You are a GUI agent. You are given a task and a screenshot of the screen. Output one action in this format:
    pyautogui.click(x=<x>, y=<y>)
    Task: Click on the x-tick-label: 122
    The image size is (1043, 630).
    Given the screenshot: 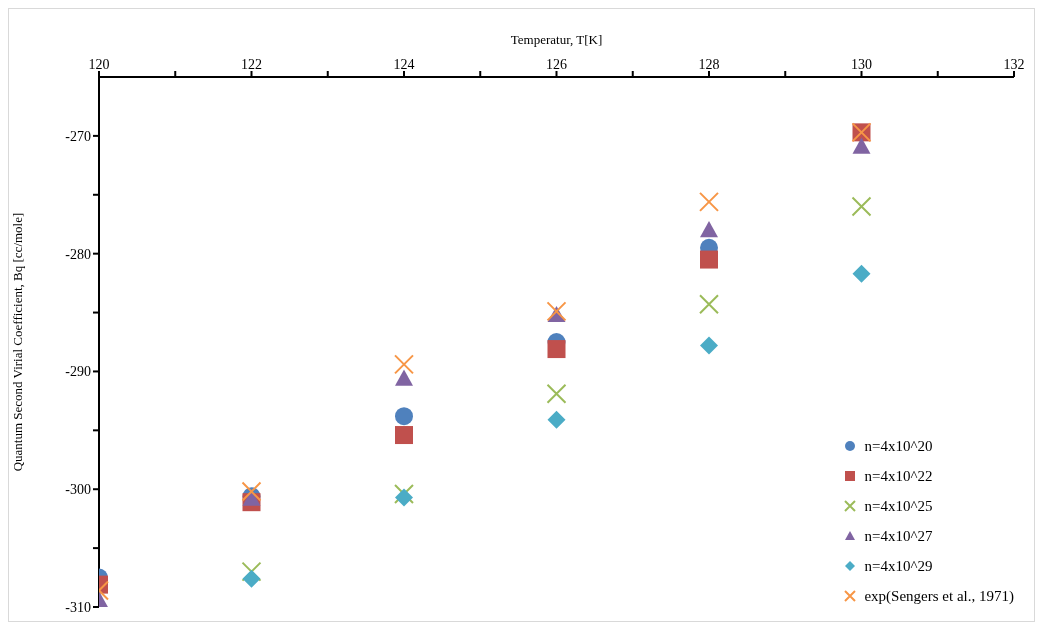 What is the action you would take?
    pyautogui.click(x=251, y=64)
    